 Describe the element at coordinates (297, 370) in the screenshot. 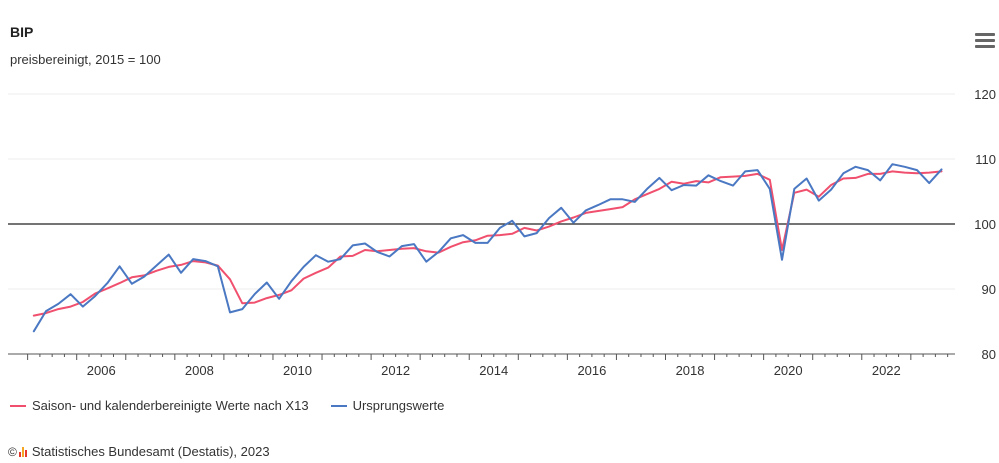

I see `x-tick-label: 2010` at that location.